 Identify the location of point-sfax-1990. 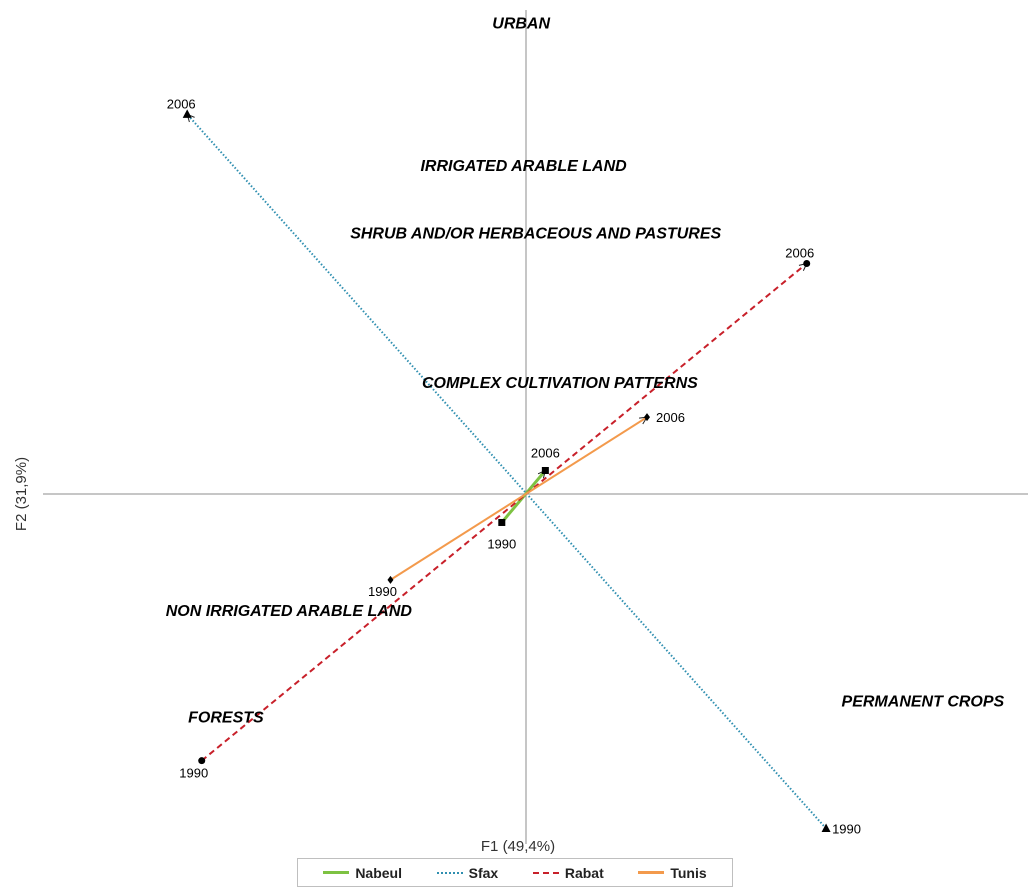
(826, 827).